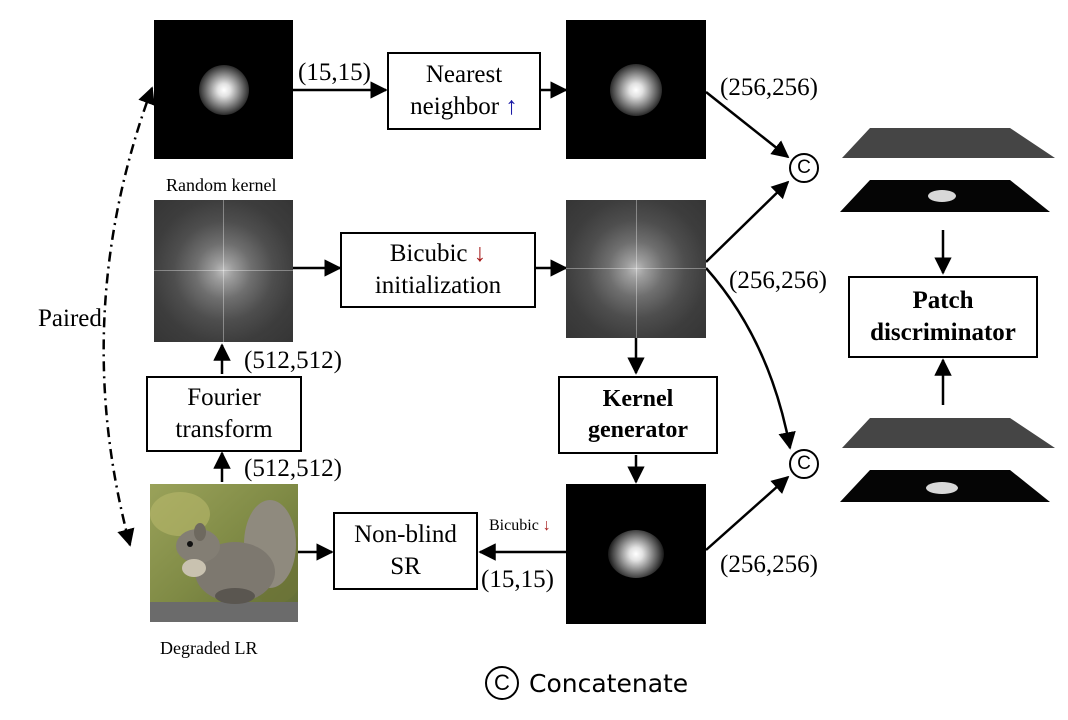 The width and height of the screenshot is (1068, 720). What do you see at coordinates (750, 358) in the screenshot?
I see `arrow-fftsmall-to-concat2` at bounding box center [750, 358].